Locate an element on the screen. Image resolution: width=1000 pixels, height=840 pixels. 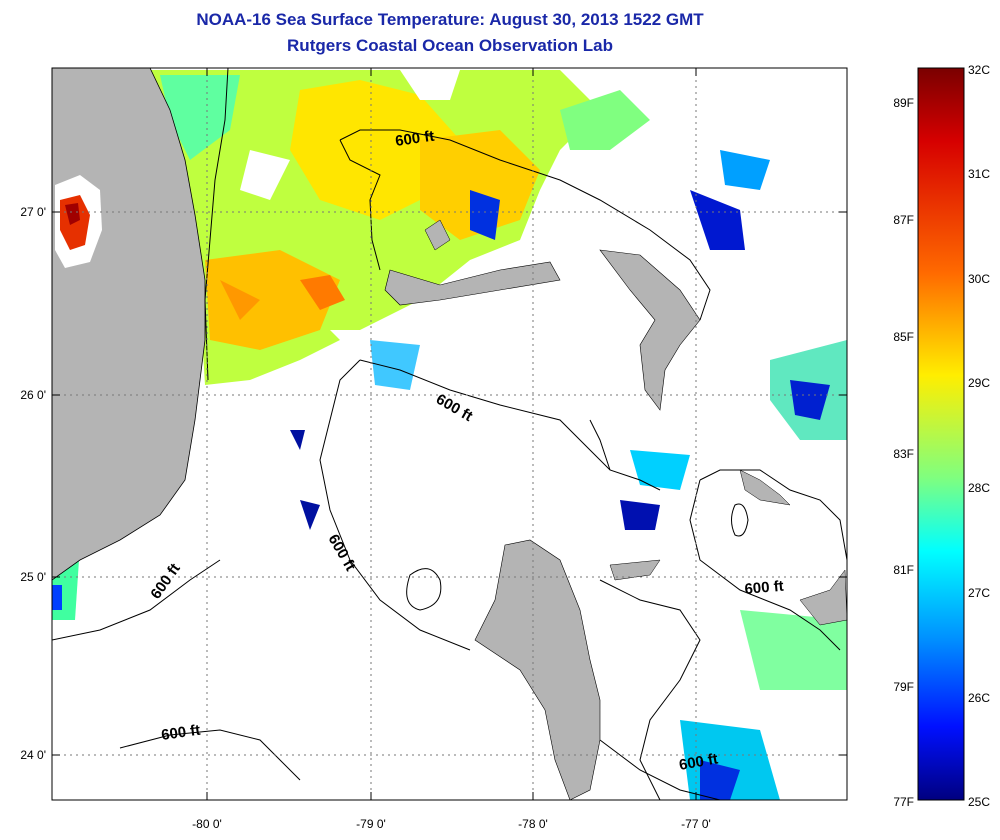
colorbar-c-label: 30C is located at coordinates (979, 279).